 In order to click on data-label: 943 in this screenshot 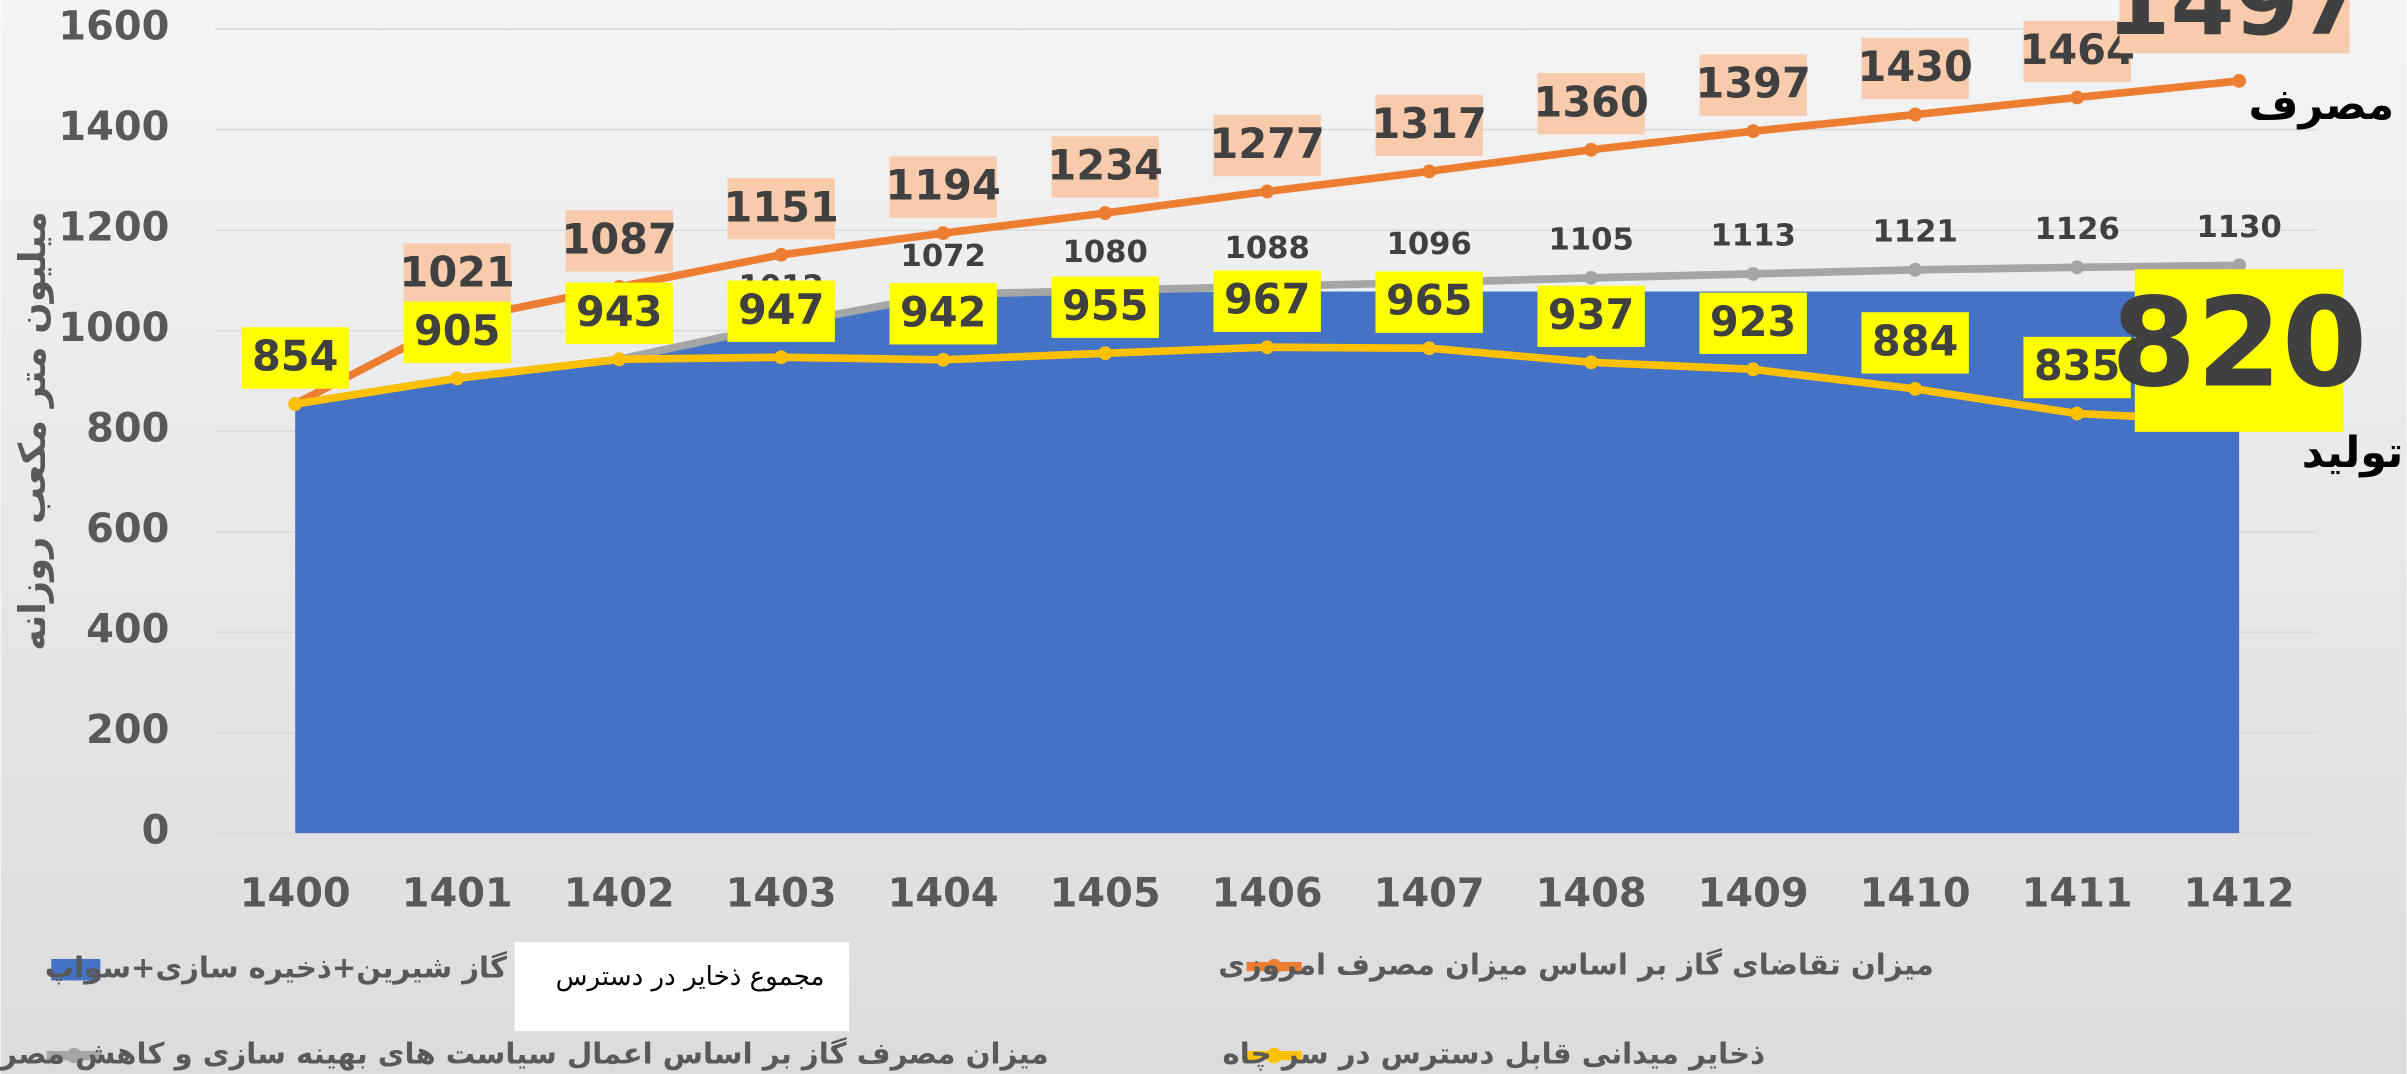, I will do `click(619, 312)`.